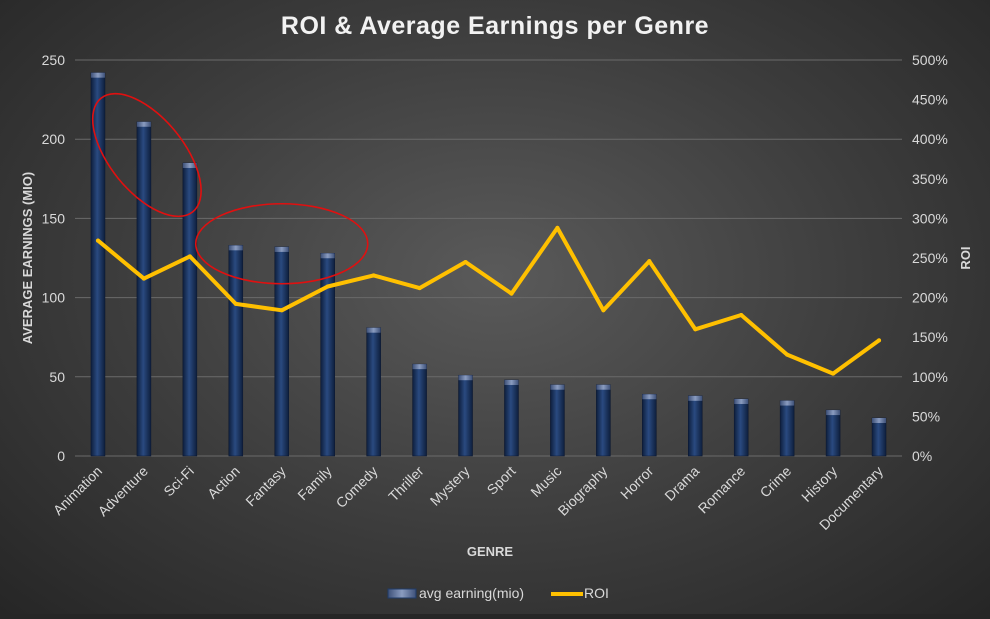 The height and width of the screenshot is (619, 990). I want to click on x-tick-label: Thriller, so click(406, 484).